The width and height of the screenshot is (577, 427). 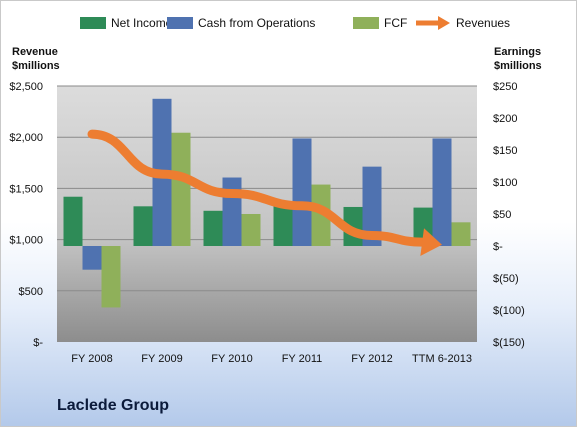 I want to click on category-label: TTM 6-2013, so click(x=442, y=359).